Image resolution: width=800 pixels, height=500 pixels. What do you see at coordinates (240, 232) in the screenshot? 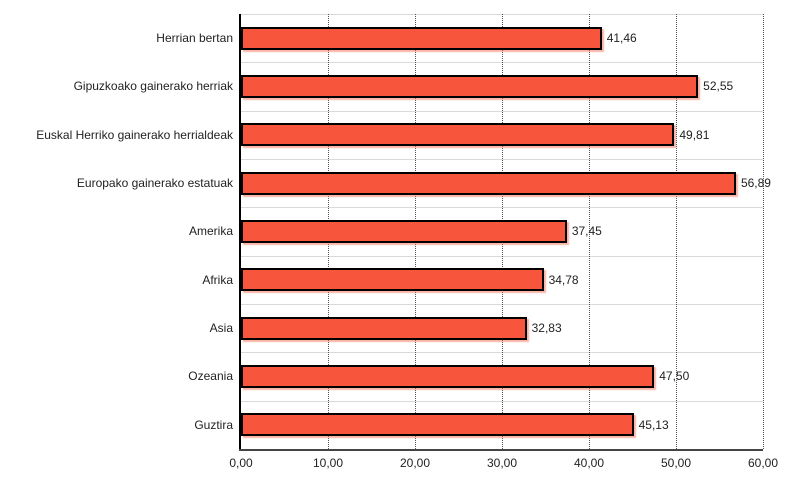
I see `y-axis-line` at bounding box center [240, 232].